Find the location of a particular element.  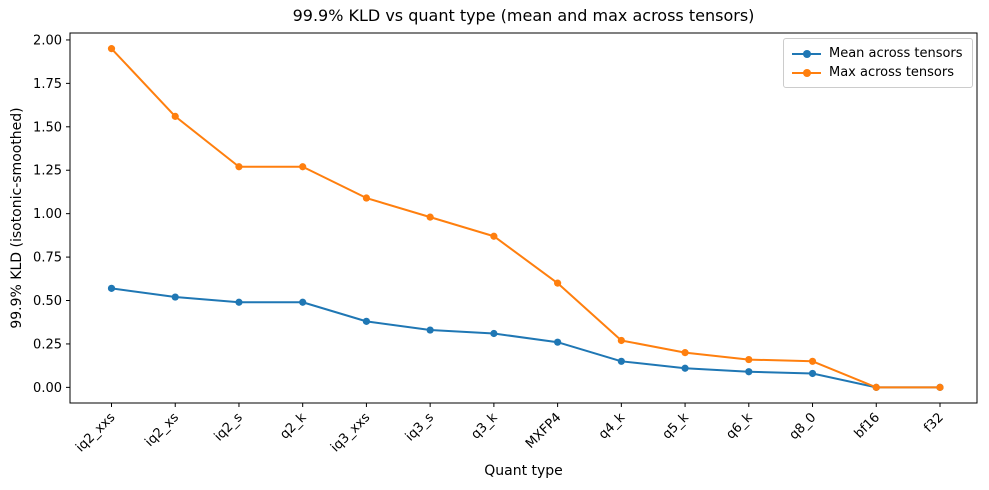

x-tick-label: iq2_xs is located at coordinates (162, 430).